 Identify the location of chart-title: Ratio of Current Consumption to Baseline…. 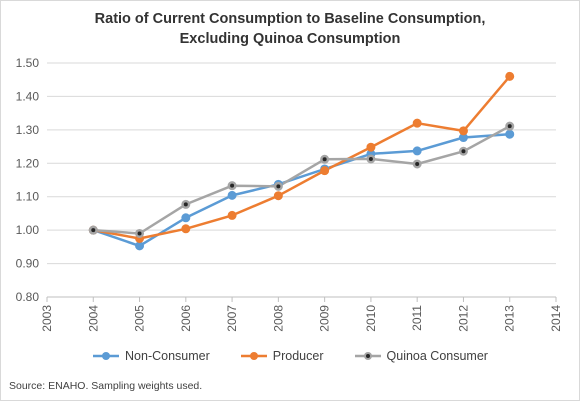
(290, 29).